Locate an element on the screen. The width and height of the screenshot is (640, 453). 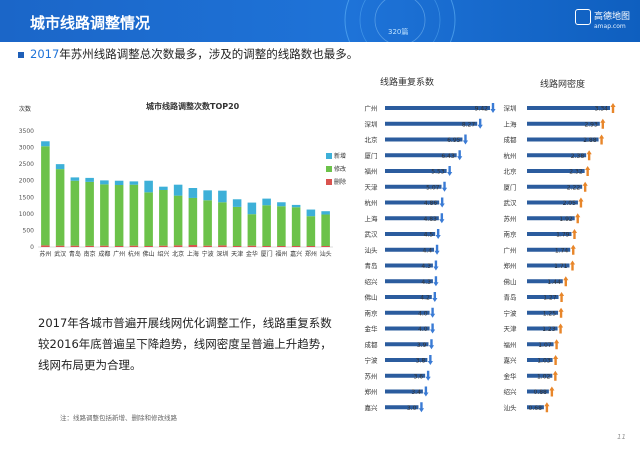
hbar-value-label: 1.23 is located at coordinates (549, 329).